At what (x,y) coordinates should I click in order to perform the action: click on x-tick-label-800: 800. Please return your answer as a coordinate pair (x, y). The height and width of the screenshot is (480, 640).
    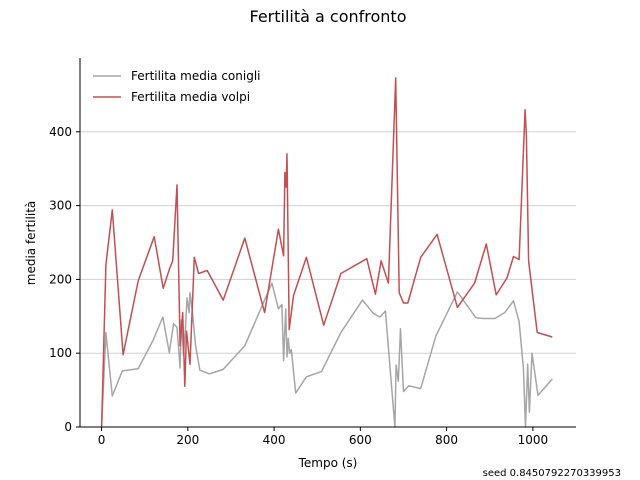
    Looking at the image, I should click on (446, 440).